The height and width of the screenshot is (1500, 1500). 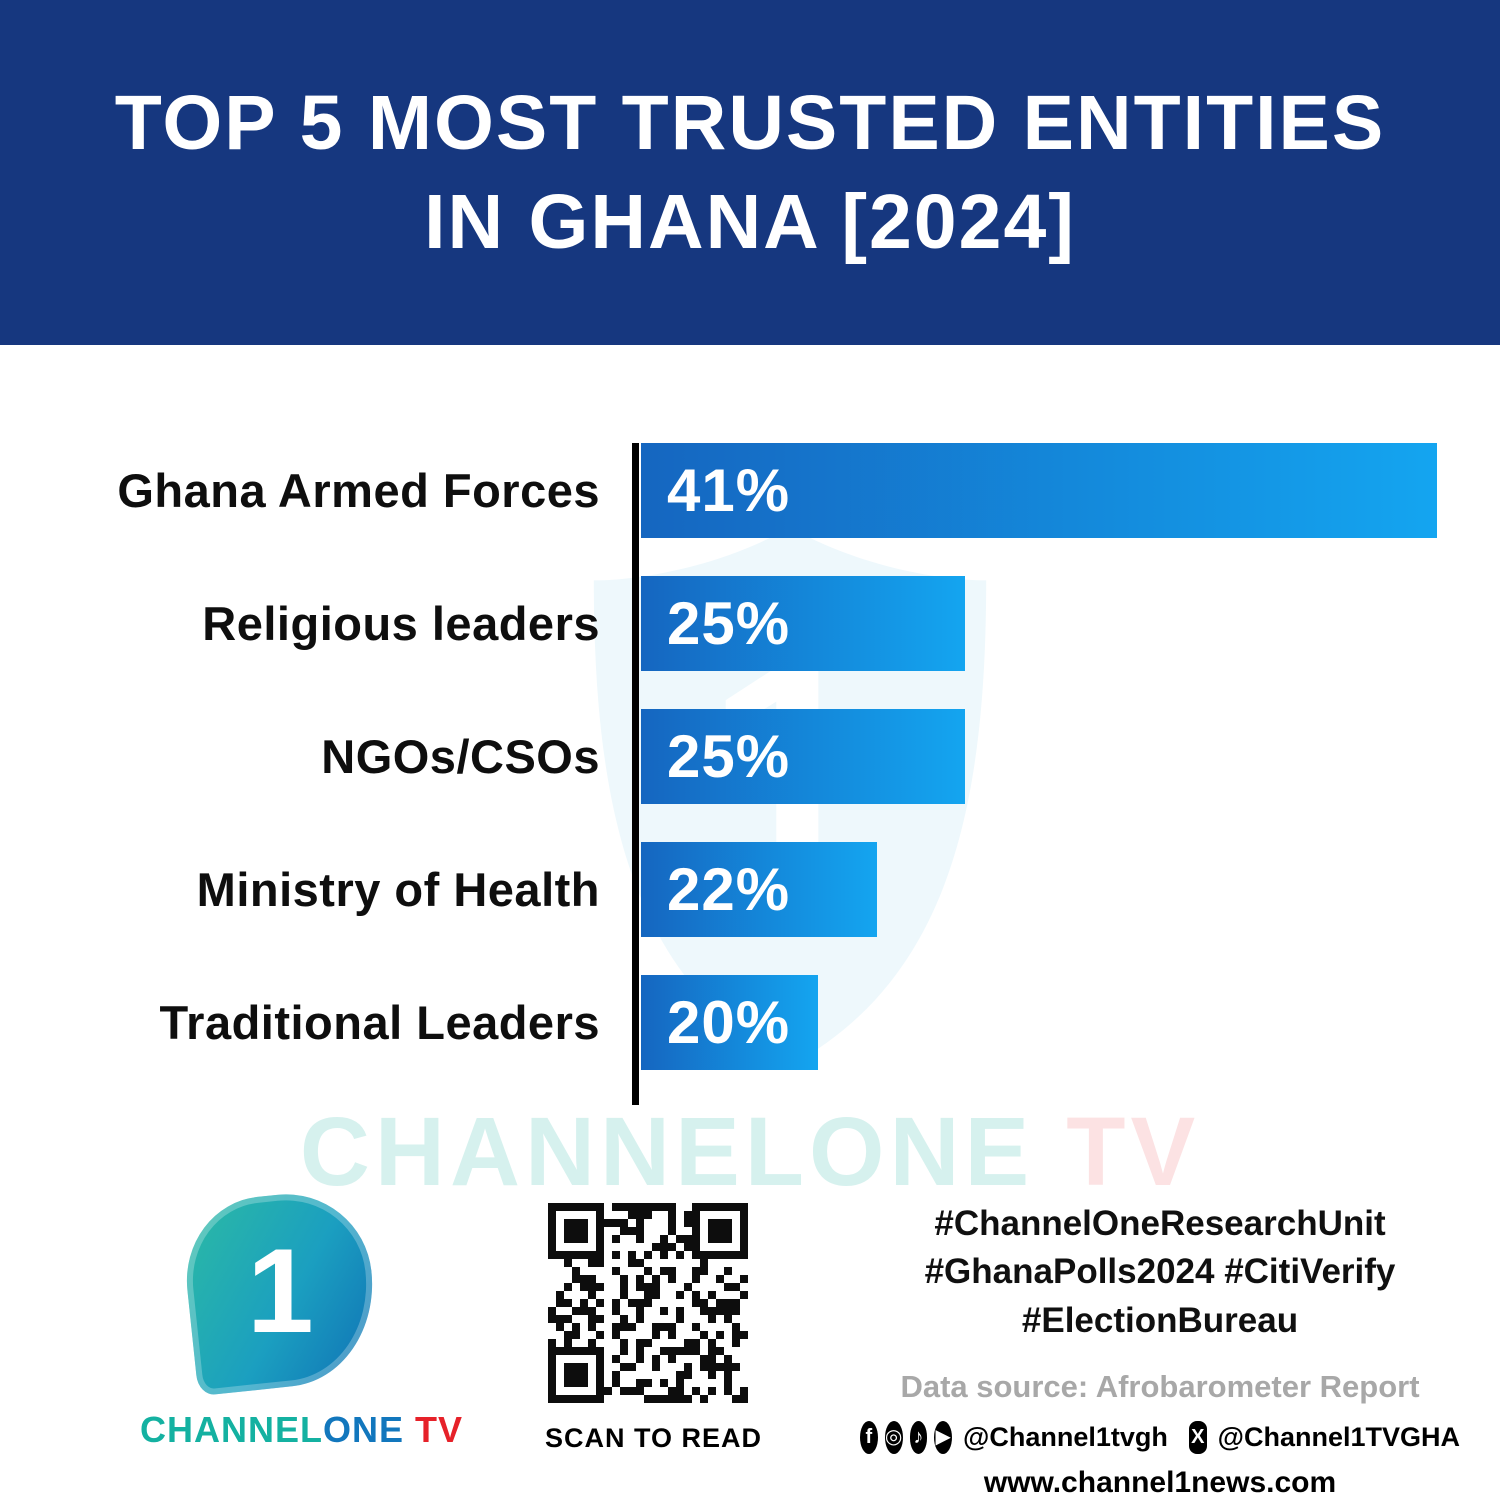 What do you see at coordinates (1338, 1436) in the screenshot?
I see `handle-x: @Channel1TVGHA` at bounding box center [1338, 1436].